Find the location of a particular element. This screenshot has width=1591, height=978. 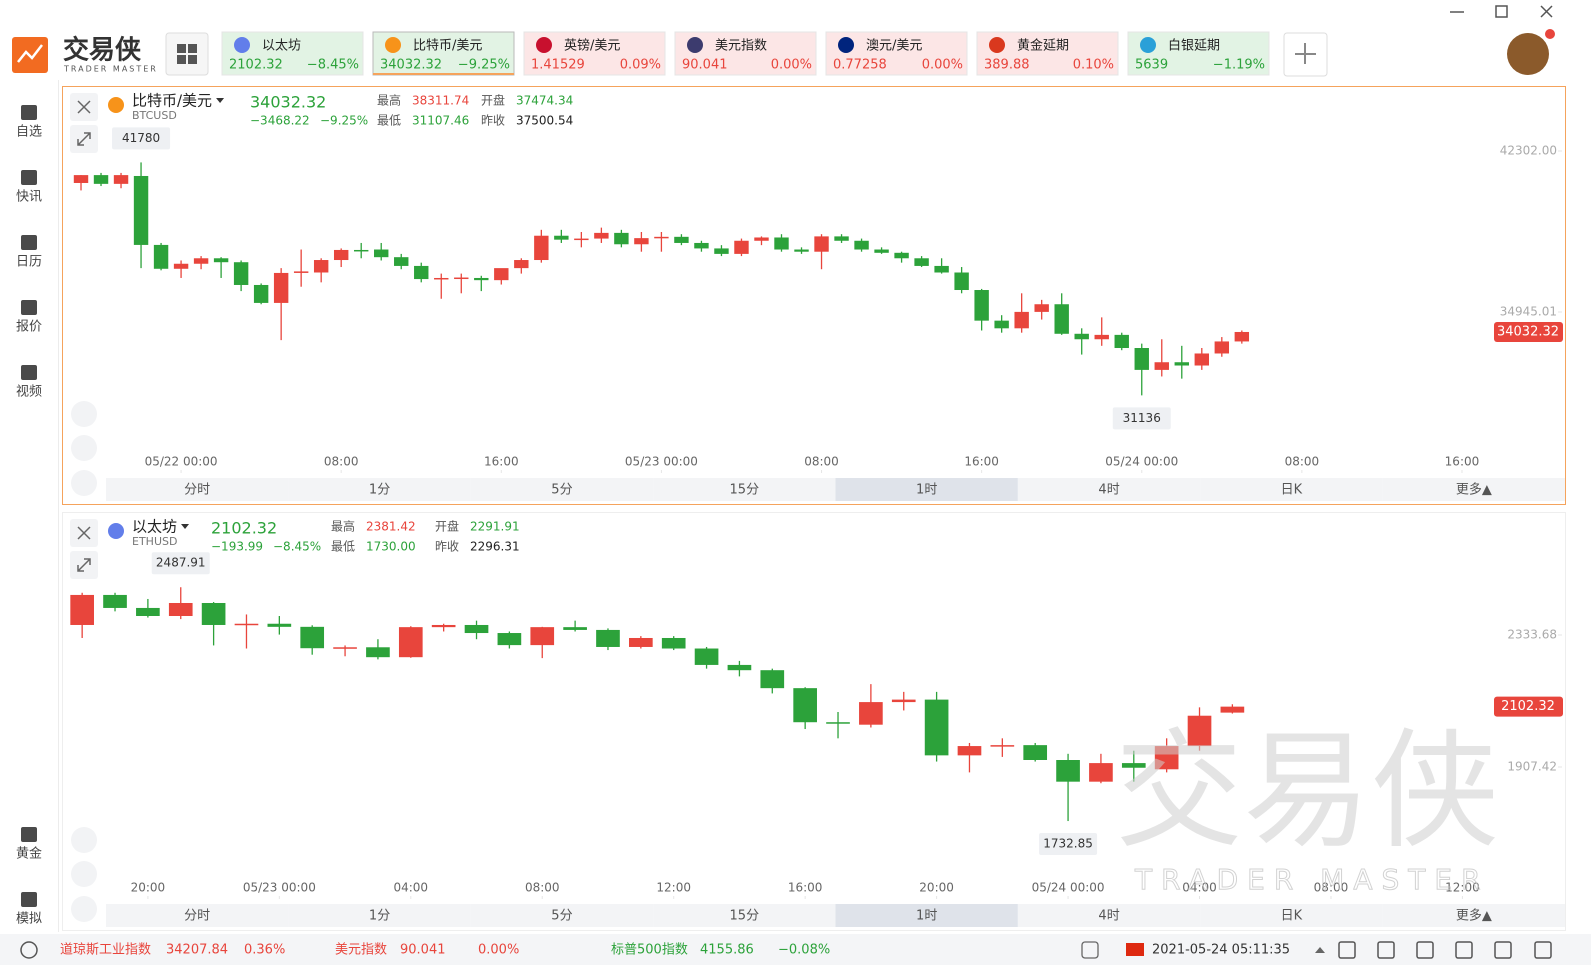

close-window-button is located at coordinates (1546, 11).